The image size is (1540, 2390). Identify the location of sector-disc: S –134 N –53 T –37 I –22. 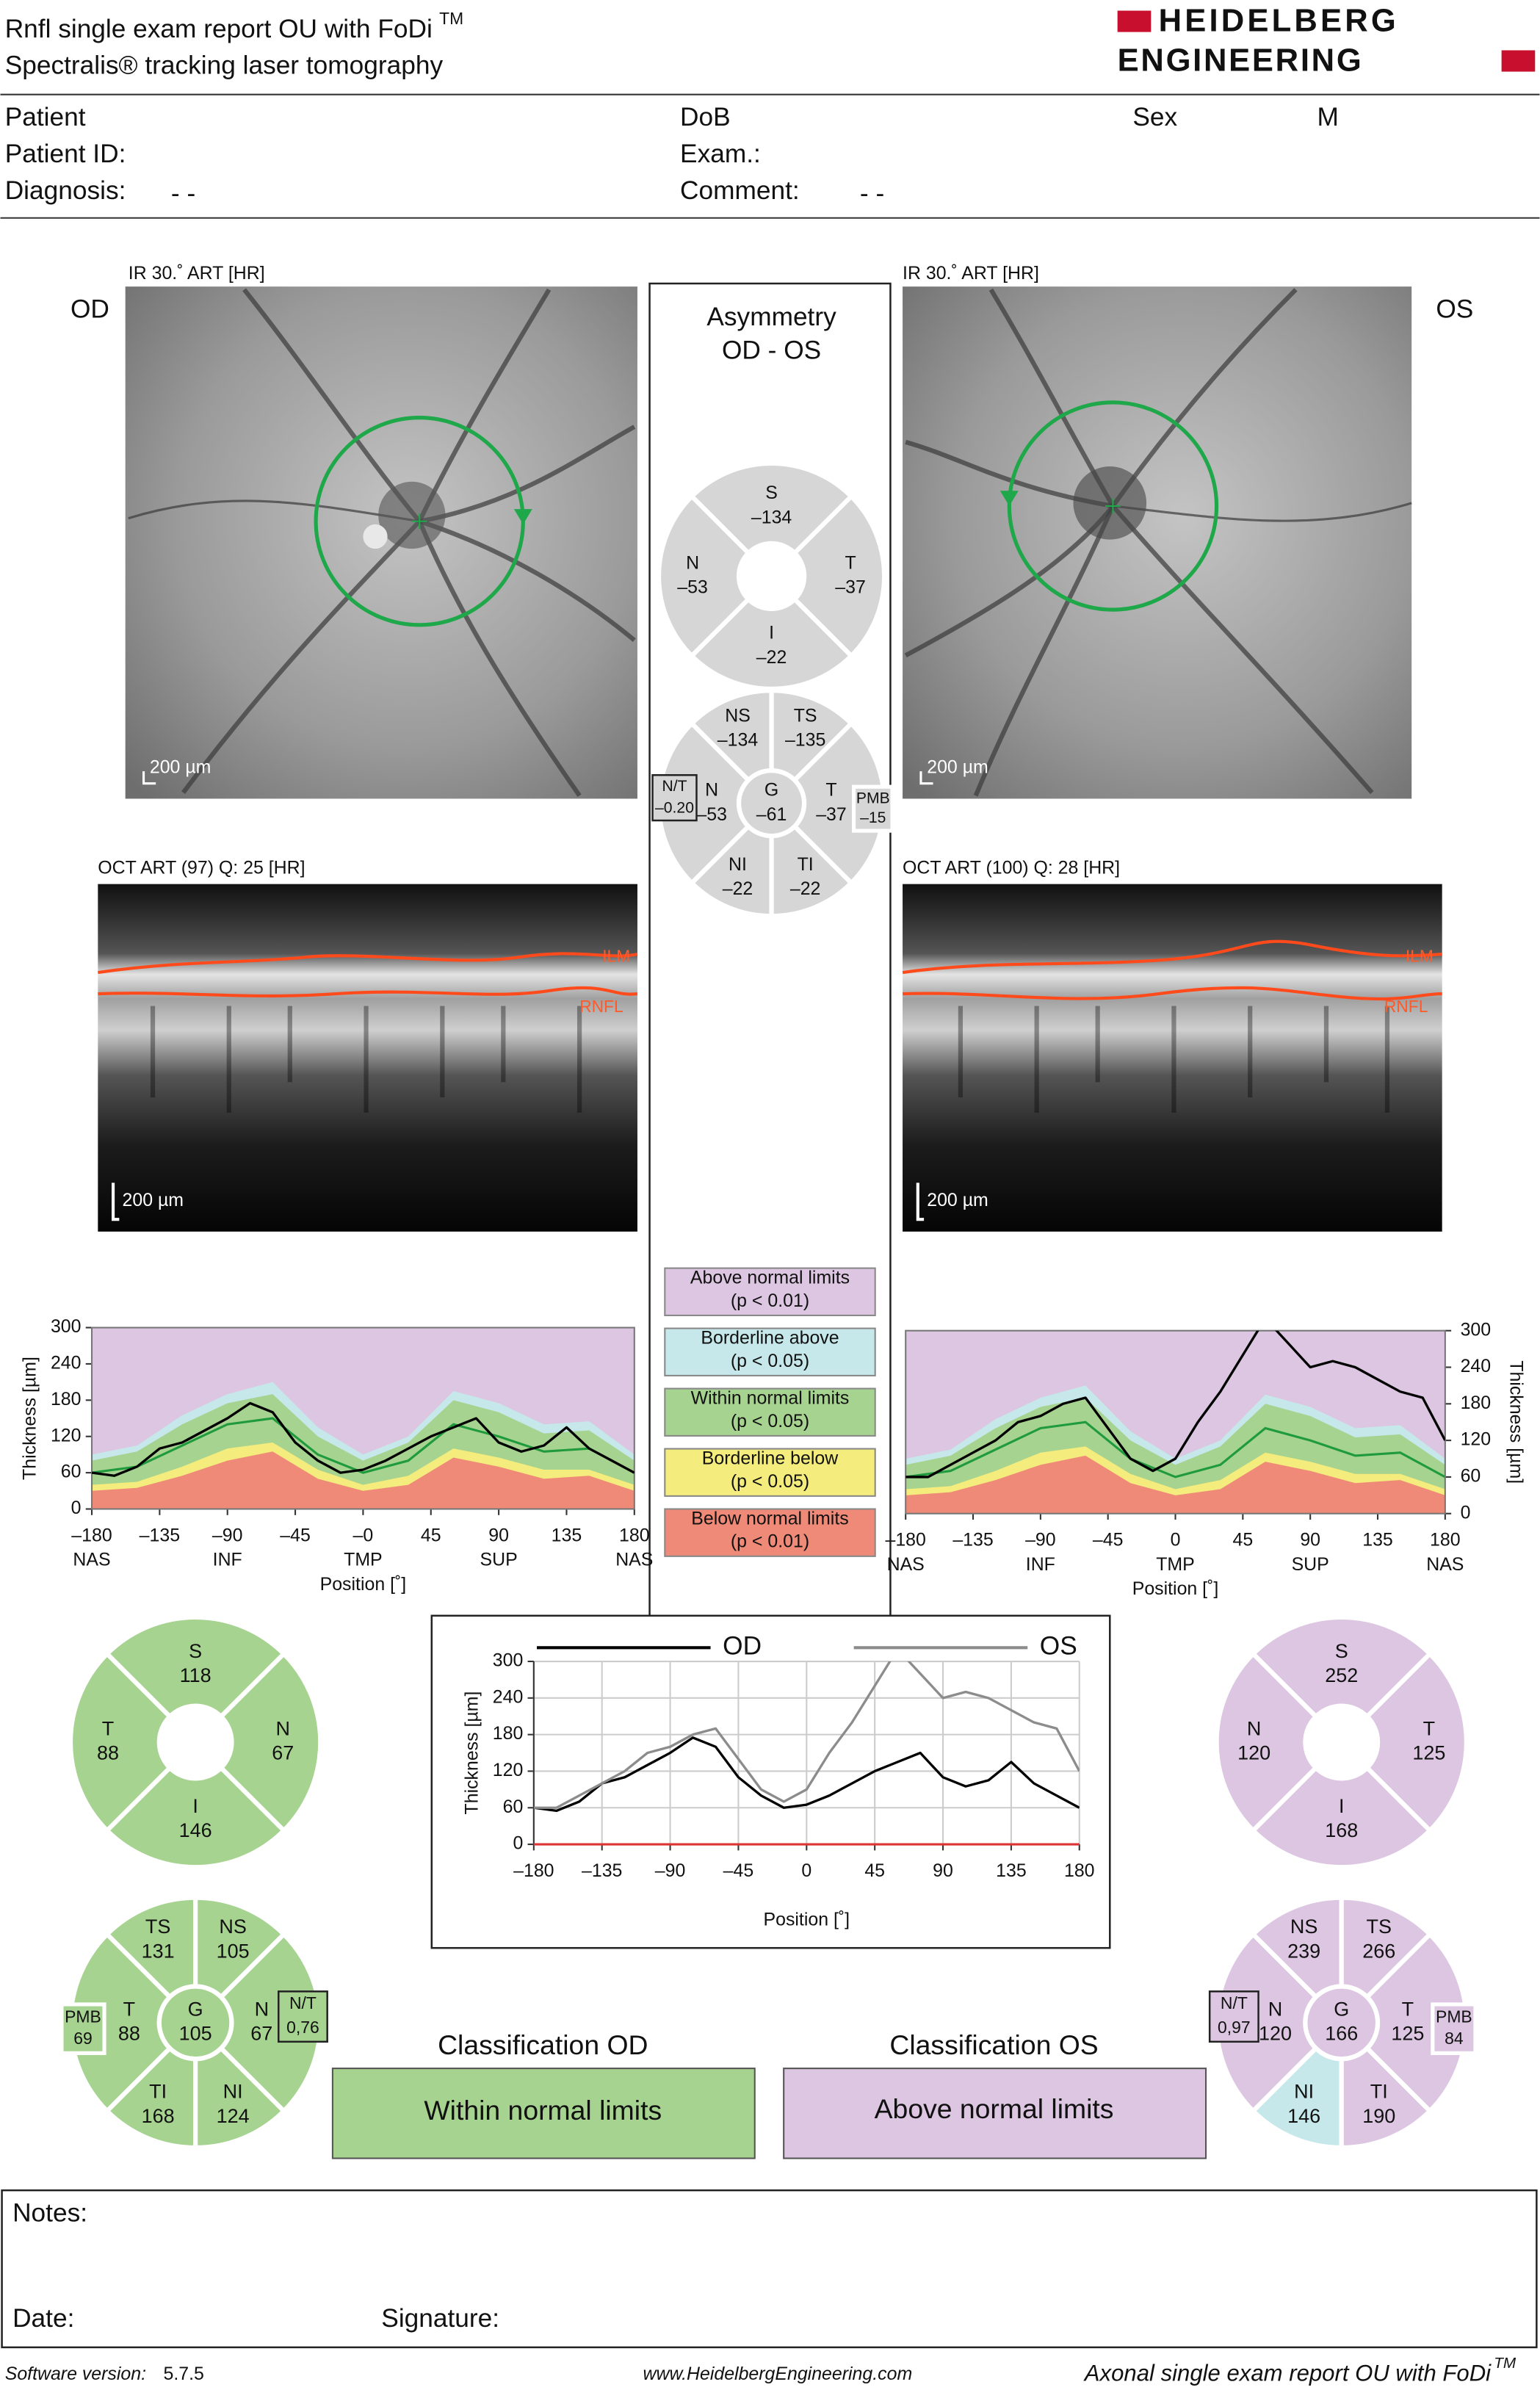
(772, 576).